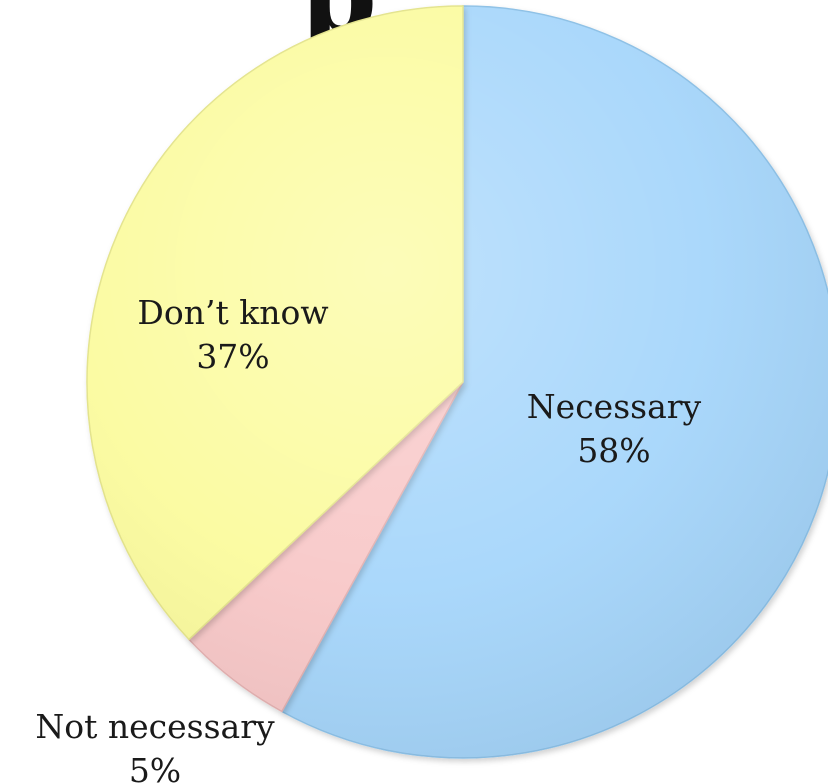 This screenshot has width=828, height=784. Describe the element at coordinates (155, 767) in the screenshot. I see `slice-value-label: 5%` at that location.